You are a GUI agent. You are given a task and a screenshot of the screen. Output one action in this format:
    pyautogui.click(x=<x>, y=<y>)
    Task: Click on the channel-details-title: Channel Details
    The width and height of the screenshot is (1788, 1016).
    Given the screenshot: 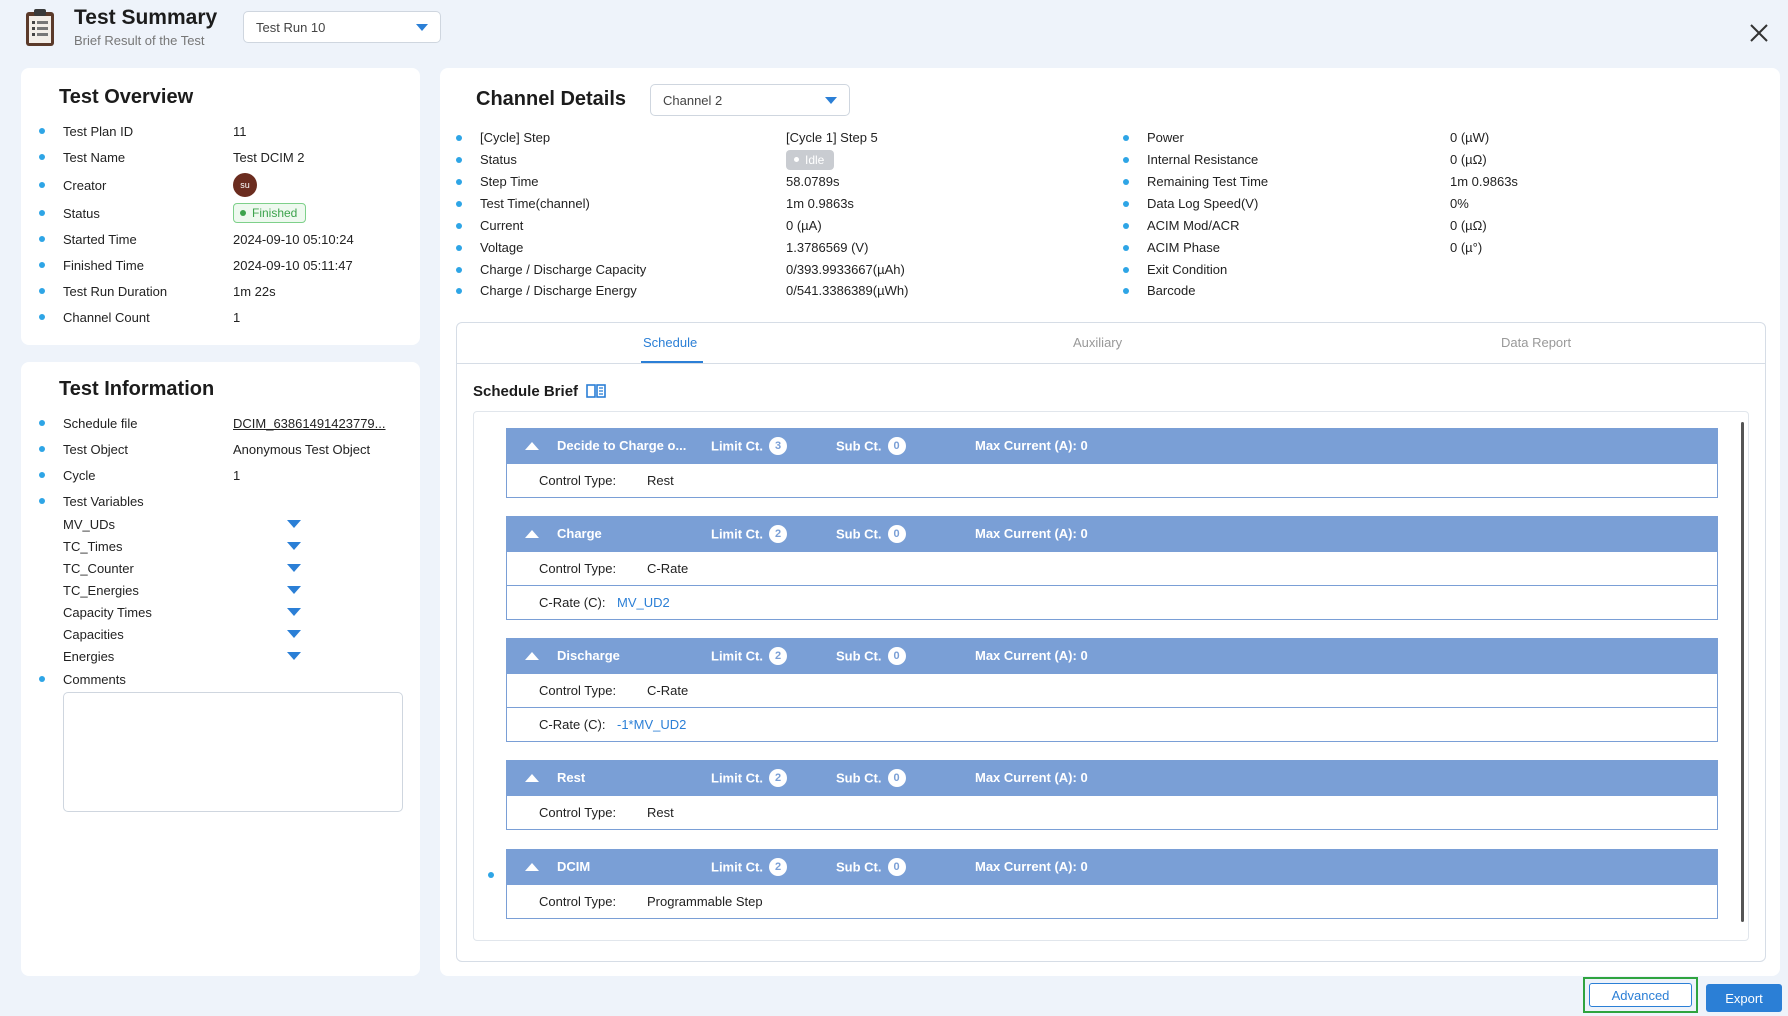 What is the action you would take?
    pyautogui.click(x=551, y=99)
    